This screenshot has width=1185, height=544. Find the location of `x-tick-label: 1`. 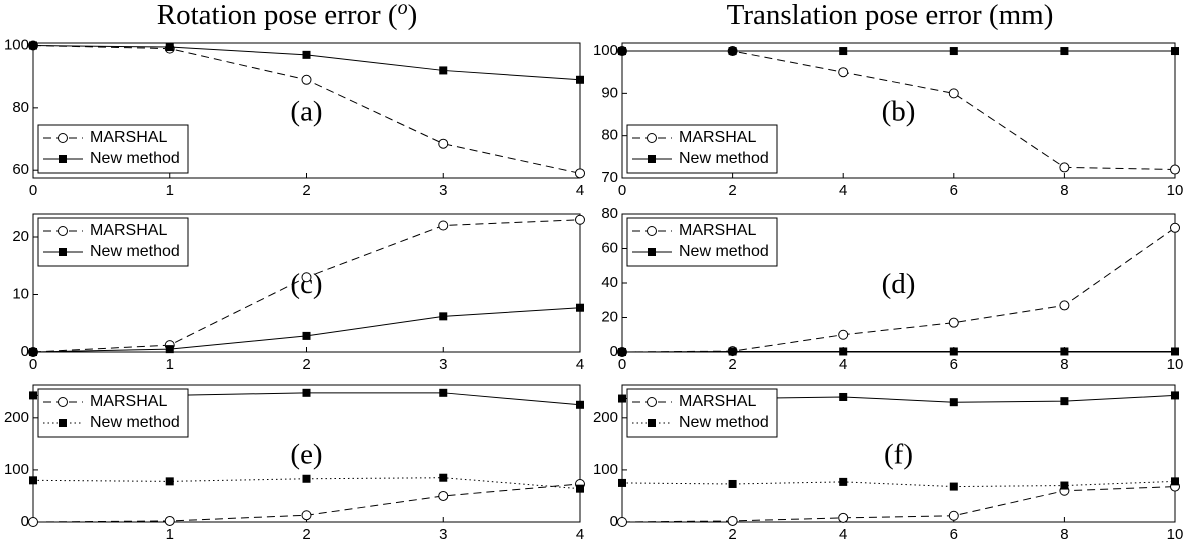

x-tick-label: 1 is located at coordinates (170, 190).